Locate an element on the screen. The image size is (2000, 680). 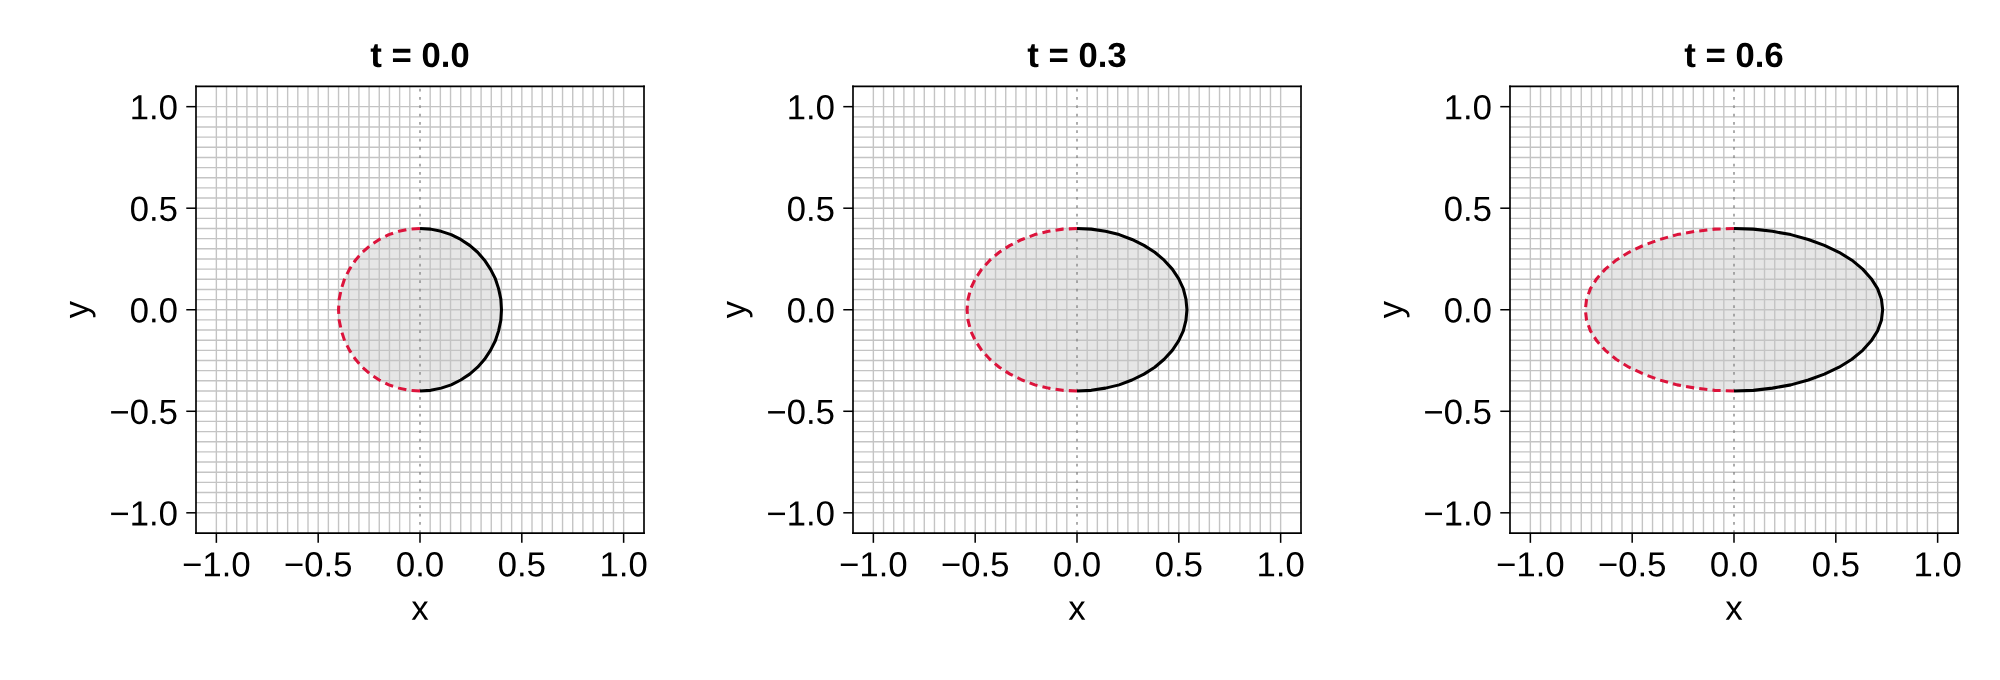
chart-title: t = 0.0 is located at coordinates (419, 55).